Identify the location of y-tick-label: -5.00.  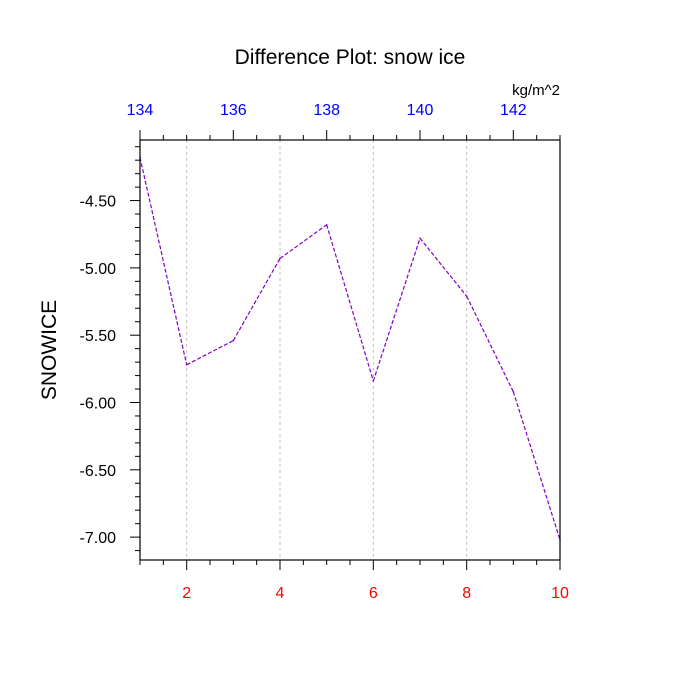
(98, 269).